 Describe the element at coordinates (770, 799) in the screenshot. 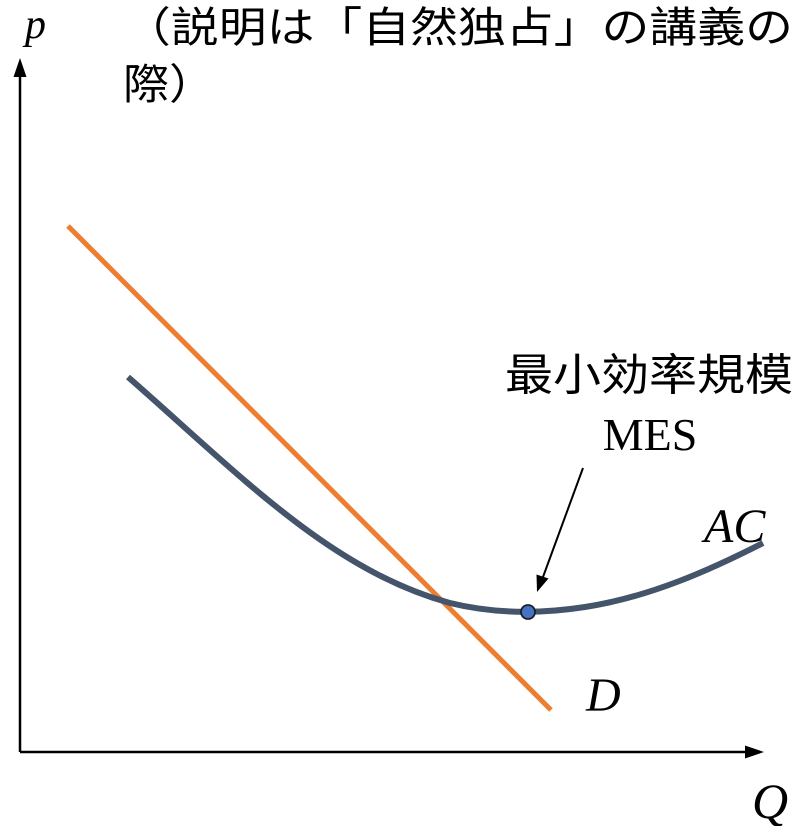

I see `x-axis-label: Q` at that location.